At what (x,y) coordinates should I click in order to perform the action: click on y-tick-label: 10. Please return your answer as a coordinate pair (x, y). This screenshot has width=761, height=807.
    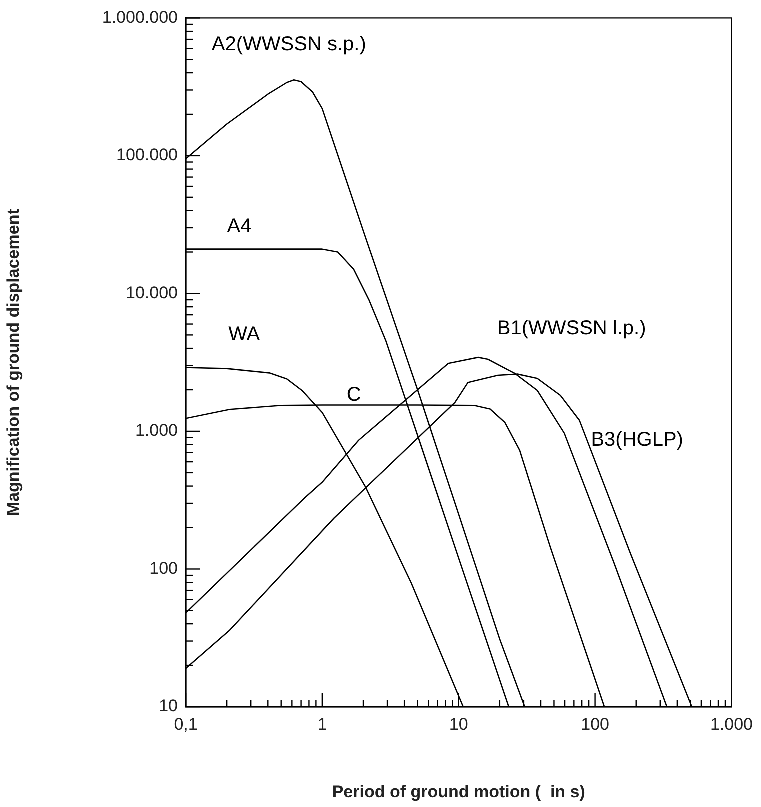
    Looking at the image, I should click on (168, 706).